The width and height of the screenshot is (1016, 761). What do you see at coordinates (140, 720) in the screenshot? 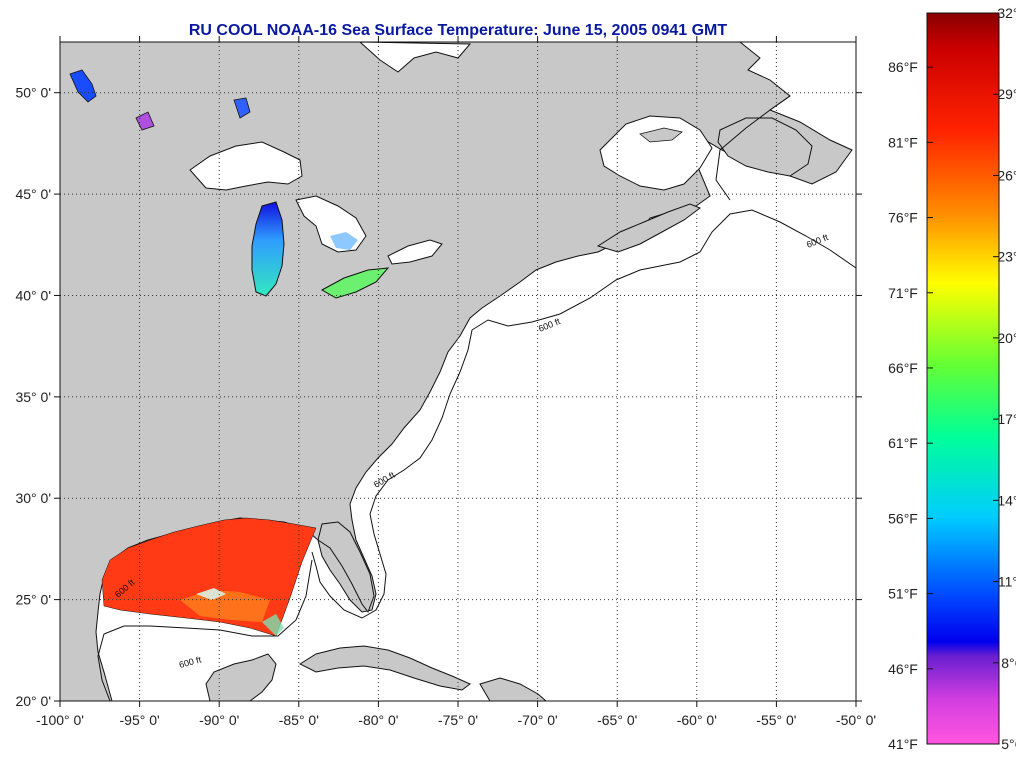
I see `lon-tick-label: -95° 0'` at bounding box center [140, 720].